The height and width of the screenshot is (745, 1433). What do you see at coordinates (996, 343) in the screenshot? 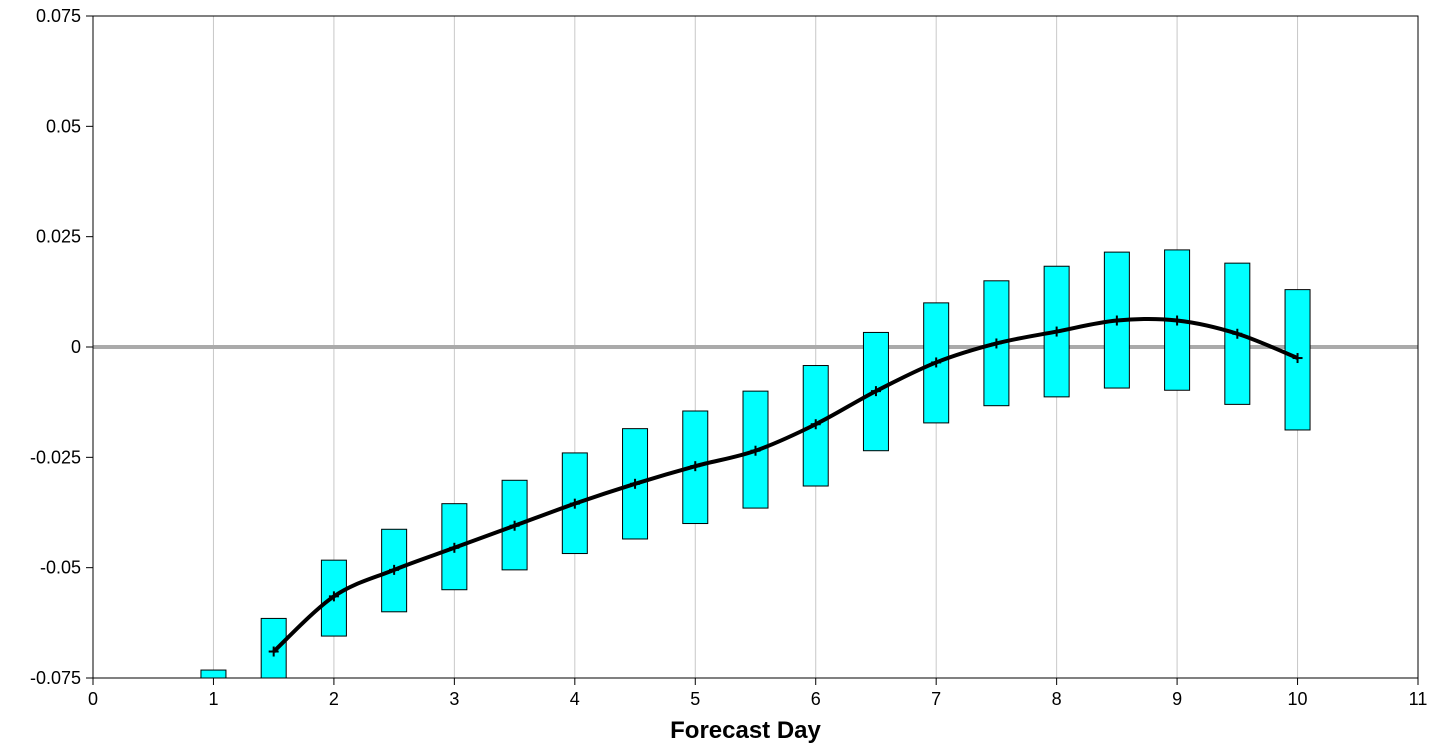
I see `line-point-day-7.5` at bounding box center [996, 343].